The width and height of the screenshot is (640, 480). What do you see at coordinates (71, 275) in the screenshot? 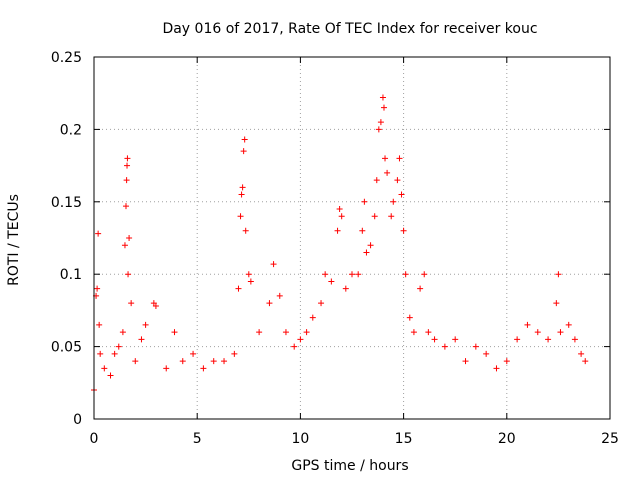
I see `y-tick-label: 0.1` at bounding box center [71, 275].